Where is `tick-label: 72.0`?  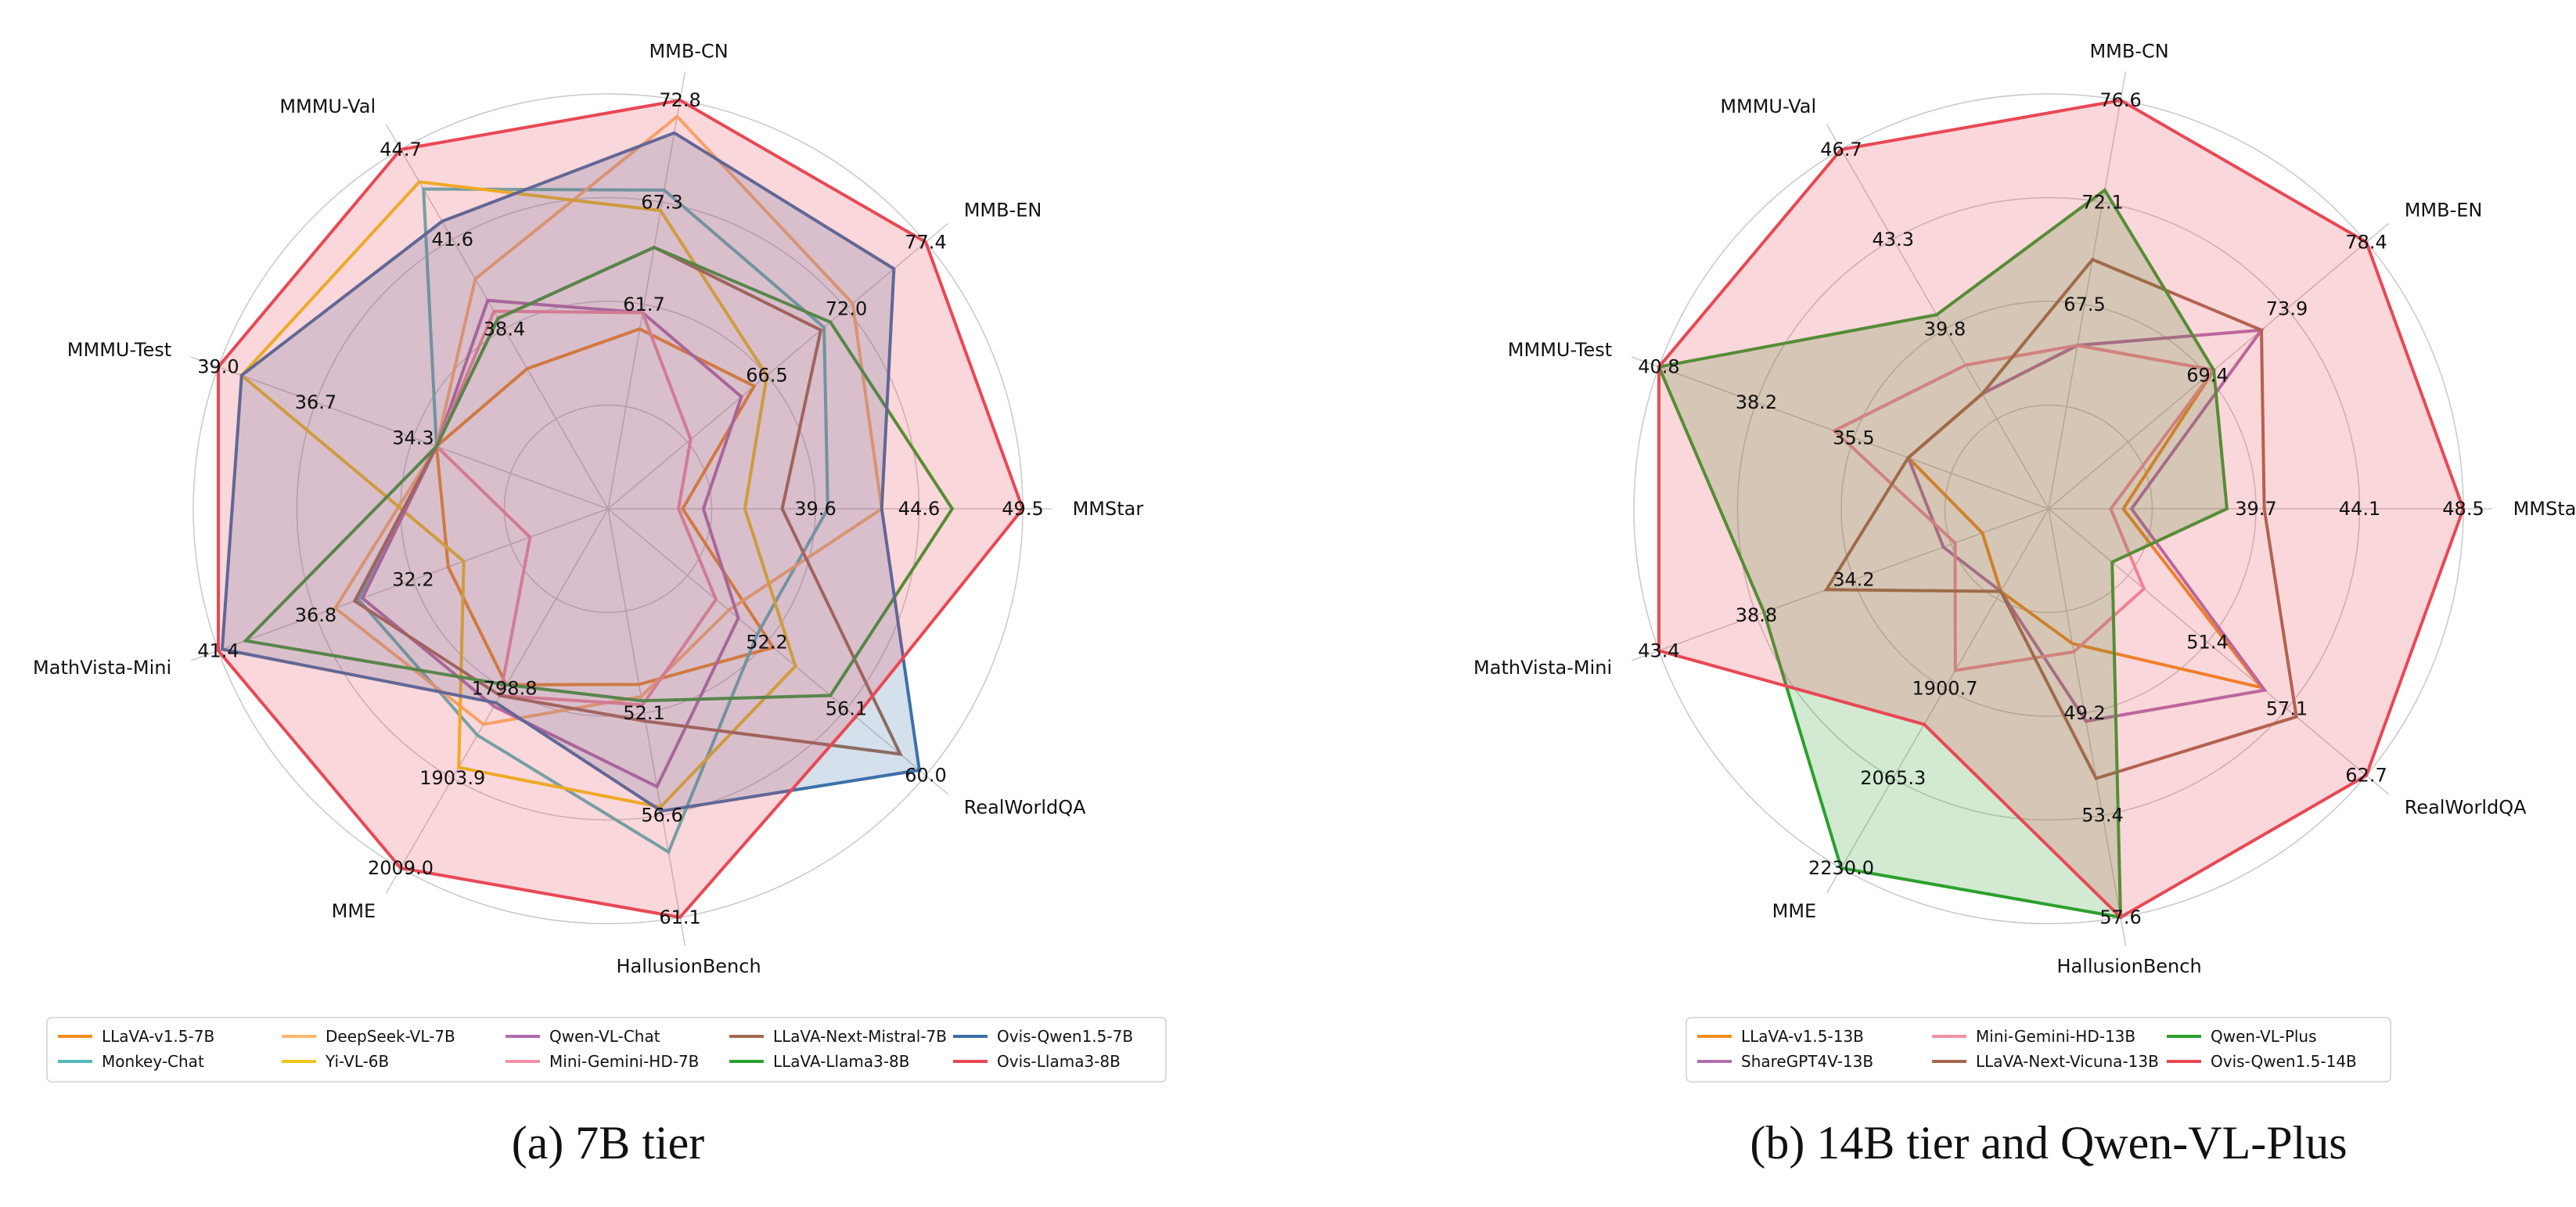 tick-label: 72.0 is located at coordinates (847, 308).